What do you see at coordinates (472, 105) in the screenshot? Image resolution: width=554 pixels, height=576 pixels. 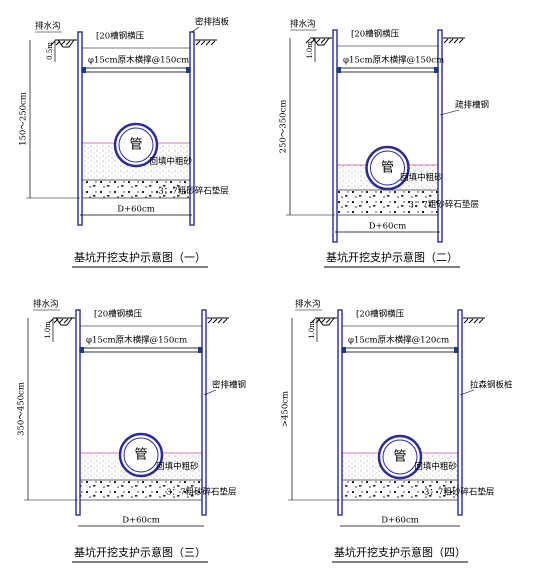 I see `wall-label: 疏排槽钢` at bounding box center [472, 105].